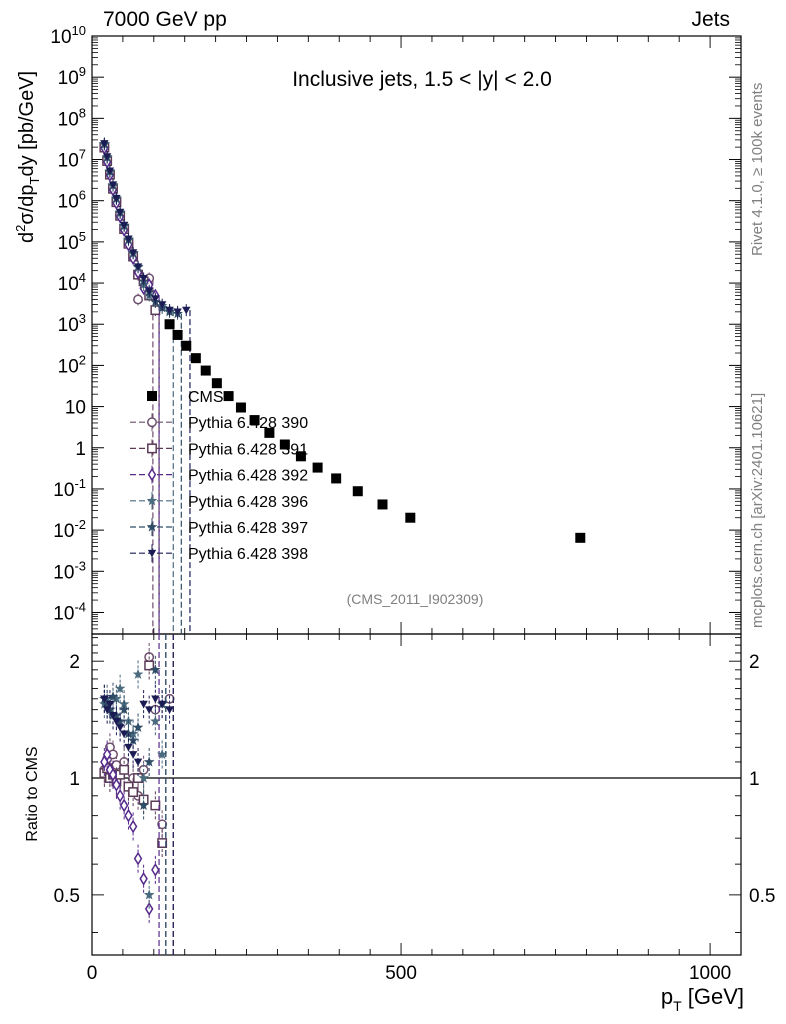  I want to click on x-axis-title: pT [GeV], so click(702, 999).